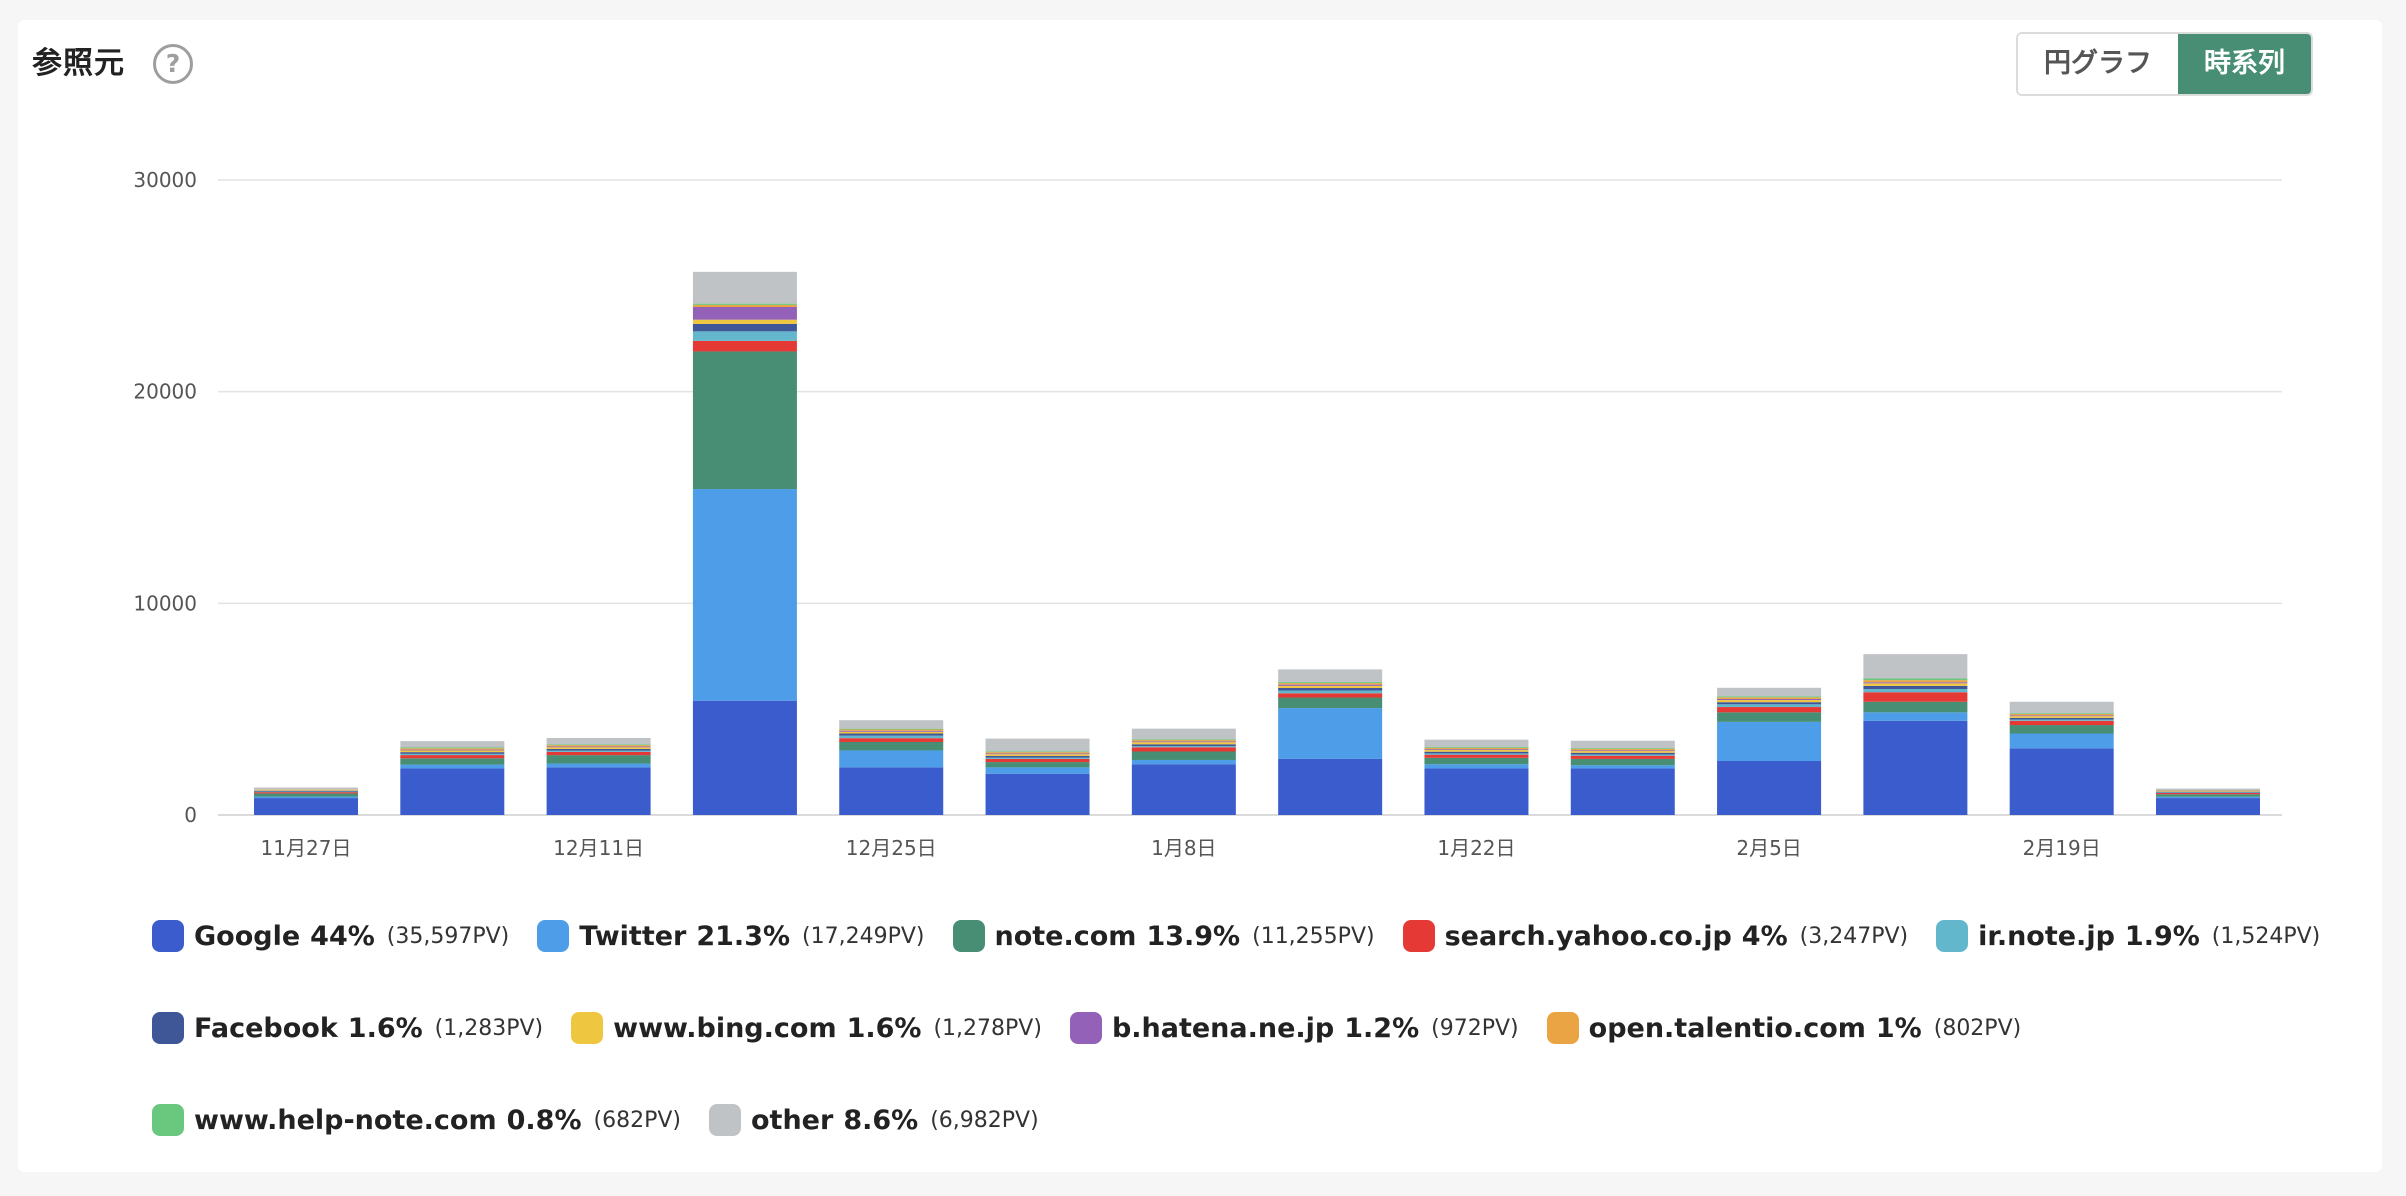 This screenshot has height=1196, width=2406. Describe the element at coordinates (2098, 64) in the screenshot. I see `pie-chart-toggle-button: 円グラフ` at that location.